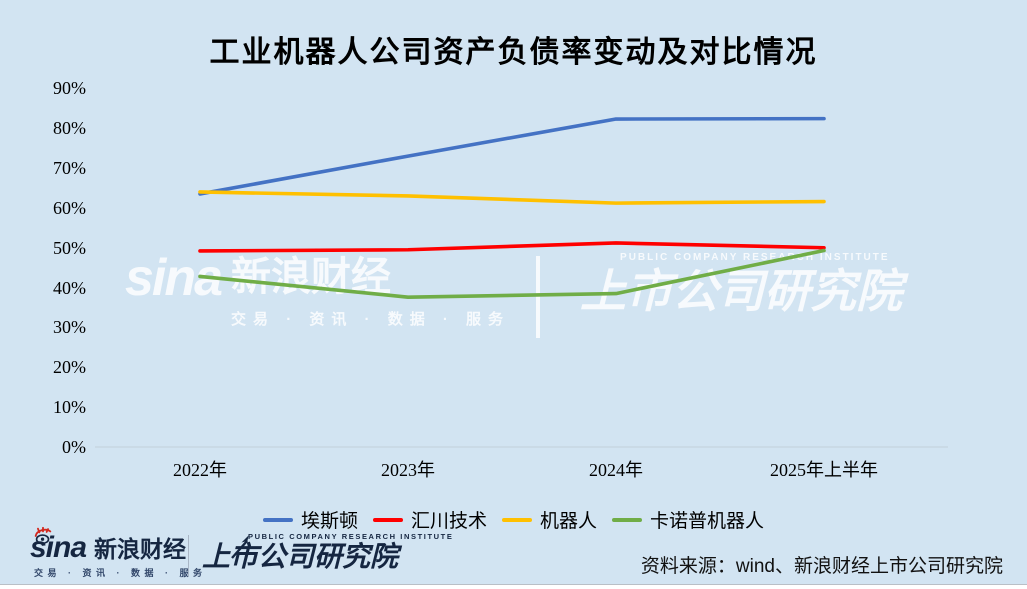  I want to click on data-source-text: 资料来源：wind、新浪财经上市公司研究院, so click(821, 566).